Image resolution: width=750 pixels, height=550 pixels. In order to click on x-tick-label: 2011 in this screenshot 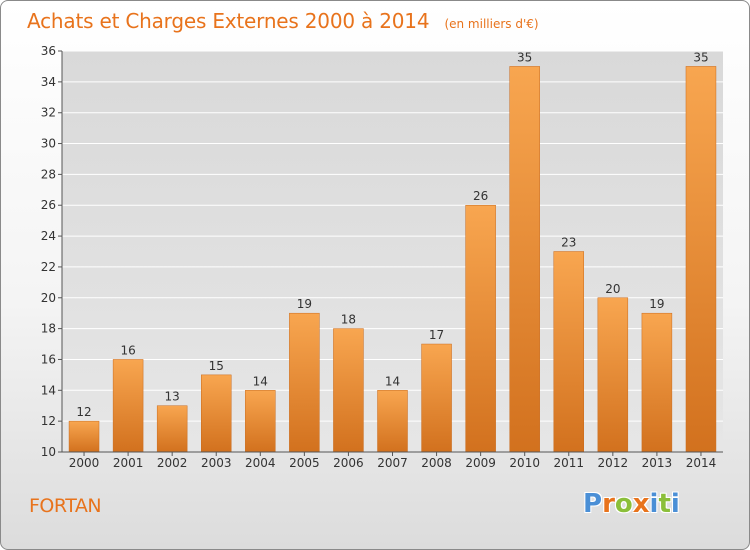, I will do `click(568, 463)`.